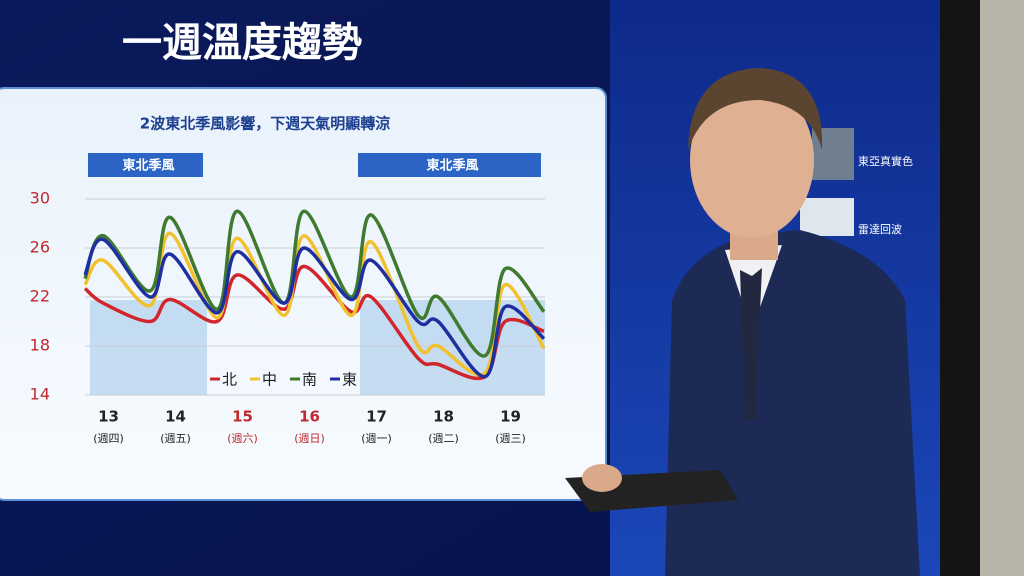 Image resolution: width=1024 pixels, height=580 pixels. I want to click on y-tick-label: 26, so click(40, 247).